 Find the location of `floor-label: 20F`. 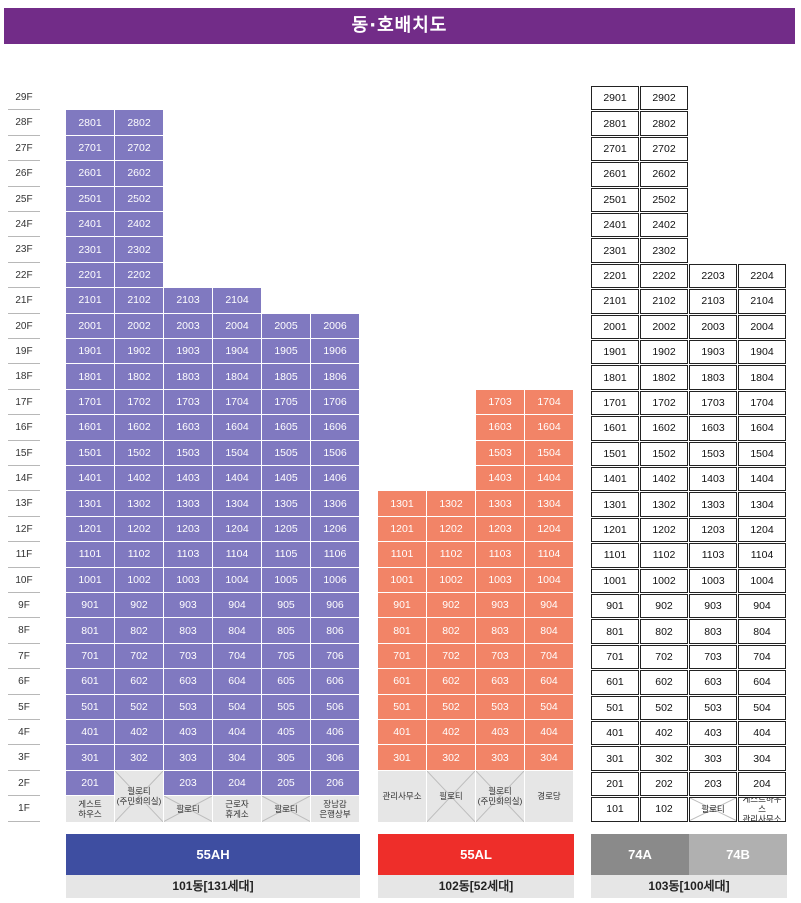

floor-label: 20F is located at coordinates (24, 326).